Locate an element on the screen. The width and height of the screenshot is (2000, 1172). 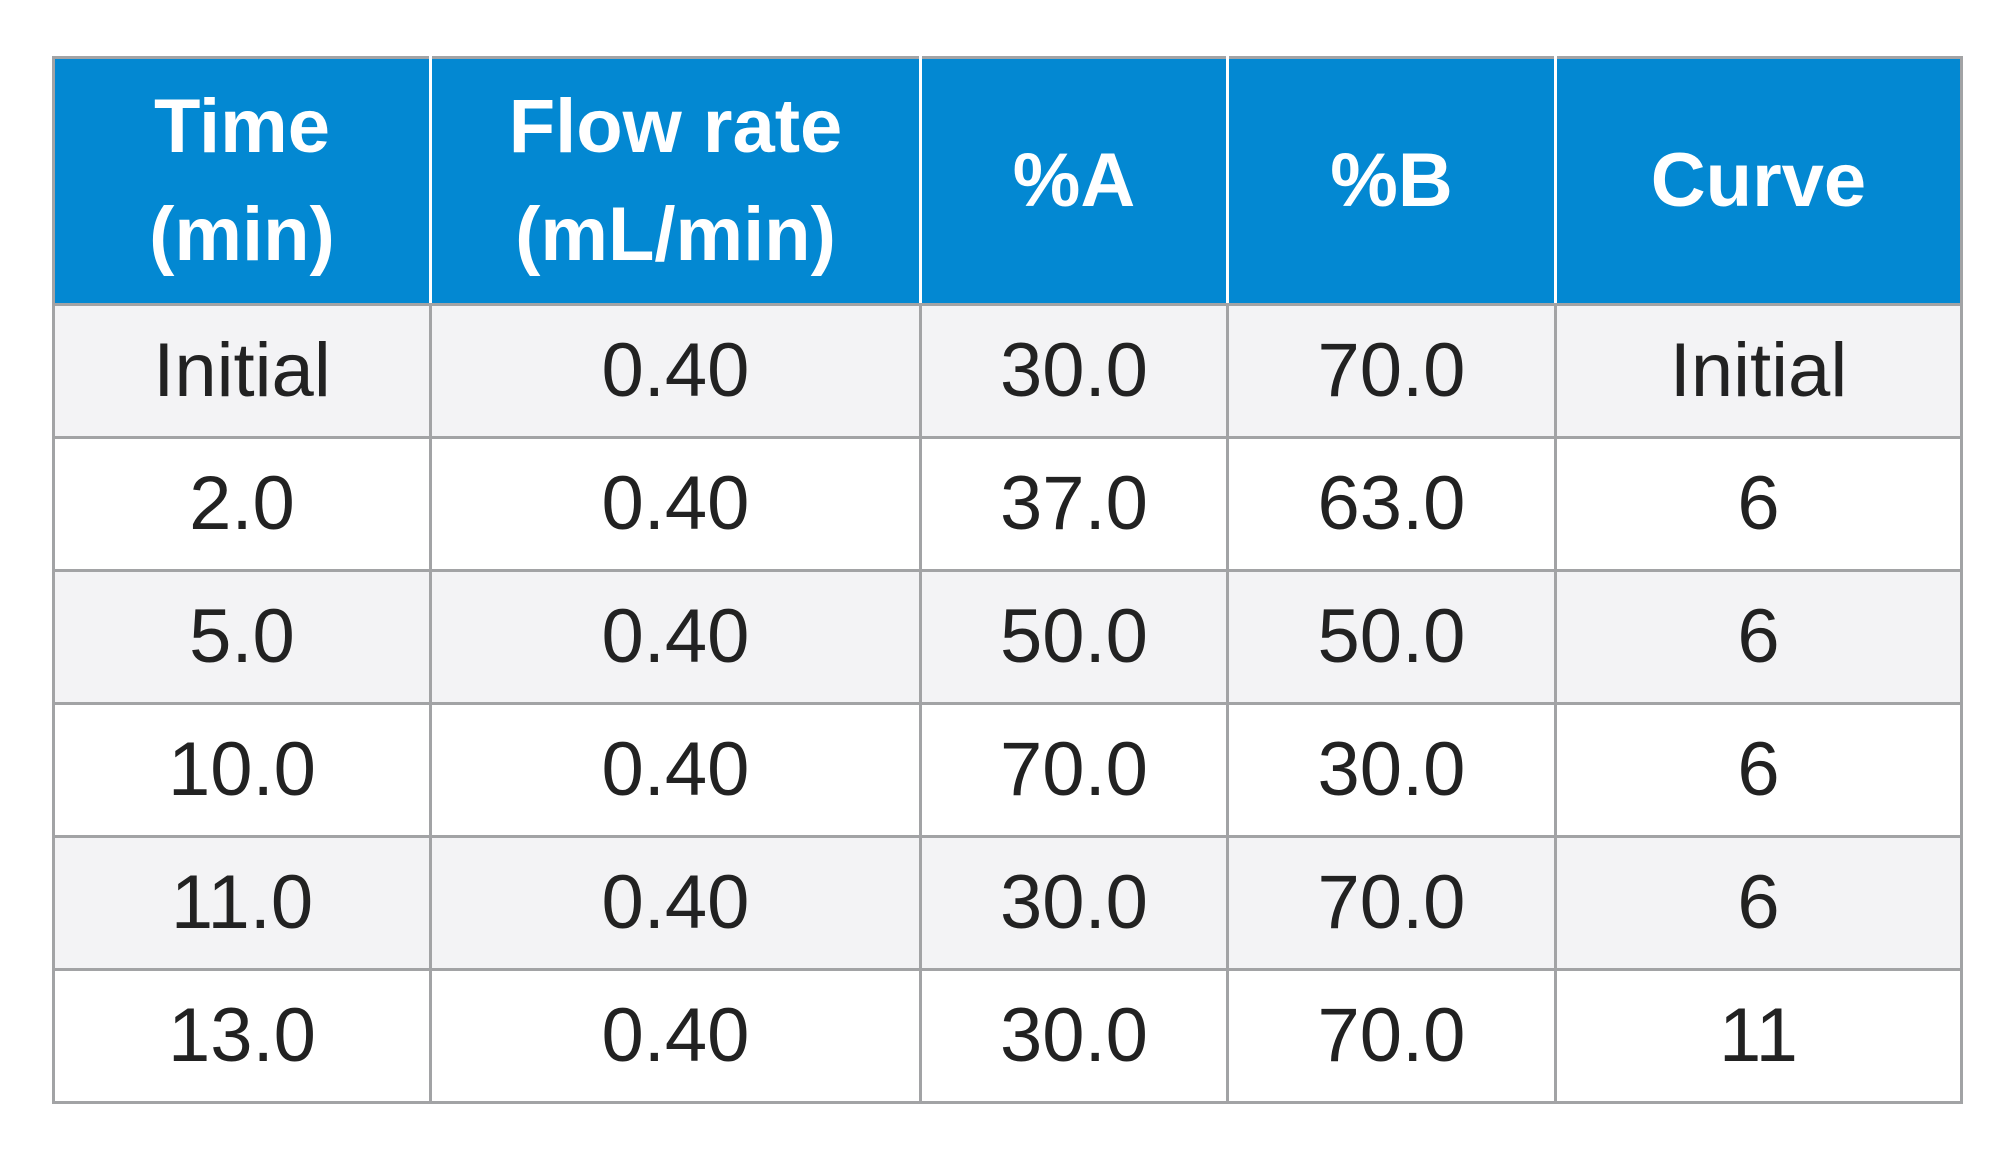
cell-curve: 11 is located at coordinates (1758, 1036).